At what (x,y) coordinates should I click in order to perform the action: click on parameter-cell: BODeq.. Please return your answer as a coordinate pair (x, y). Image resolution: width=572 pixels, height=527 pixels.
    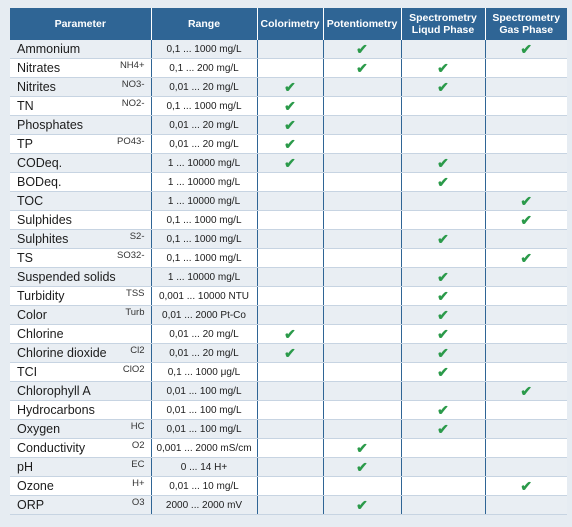
    Looking at the image, I should click on (81, 182).